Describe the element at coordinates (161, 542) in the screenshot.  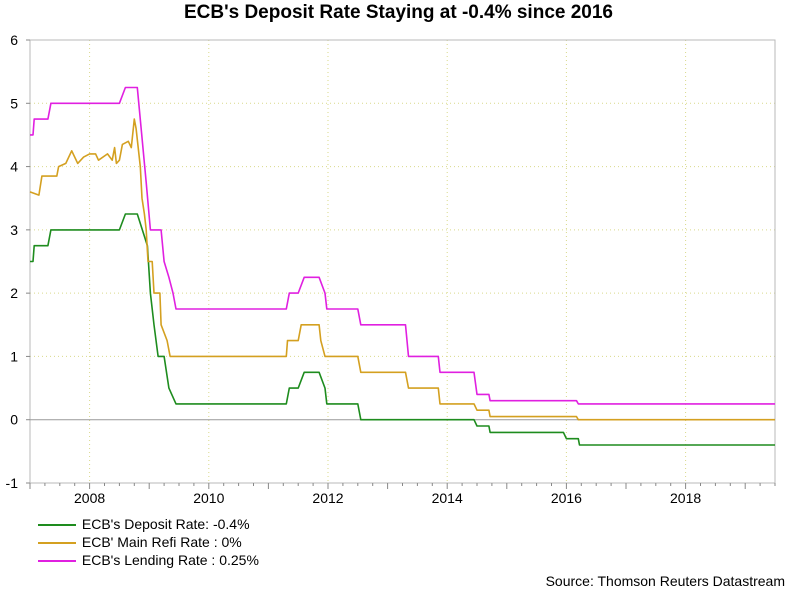
I see `legend-label-main-refi-rate: ECB' Main Refi Rate : 0%` at that location.